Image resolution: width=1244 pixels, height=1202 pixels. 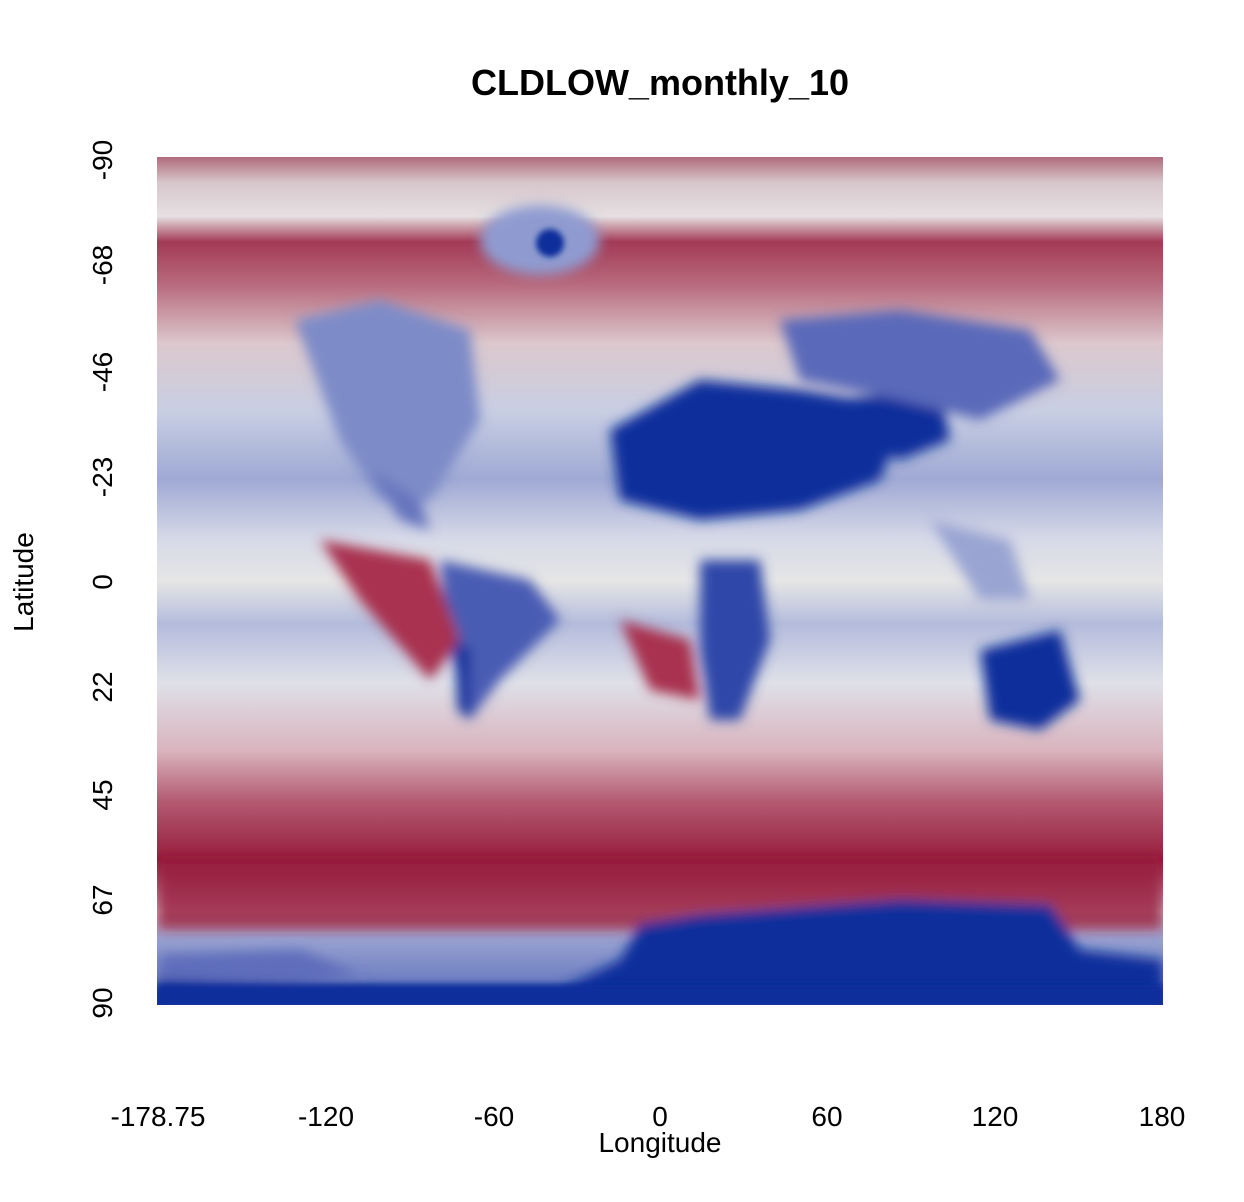 What do you see at coordinates (102, 899) in the screenshot?
I see `y-tick-label: 67` at bounding box center [102, 899].